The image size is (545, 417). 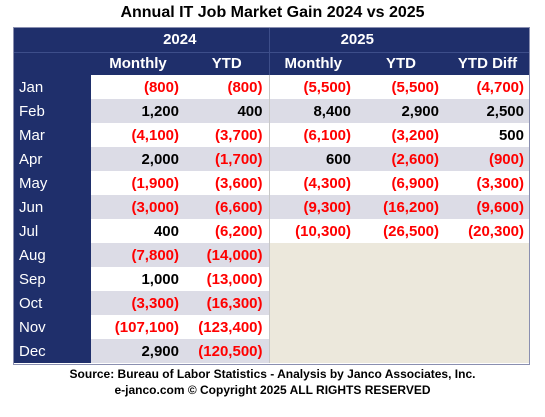 What do you see at coordinates (52, 135) in the screenshot?
I see `month-label: Mar` at bounding box center [52, 135].